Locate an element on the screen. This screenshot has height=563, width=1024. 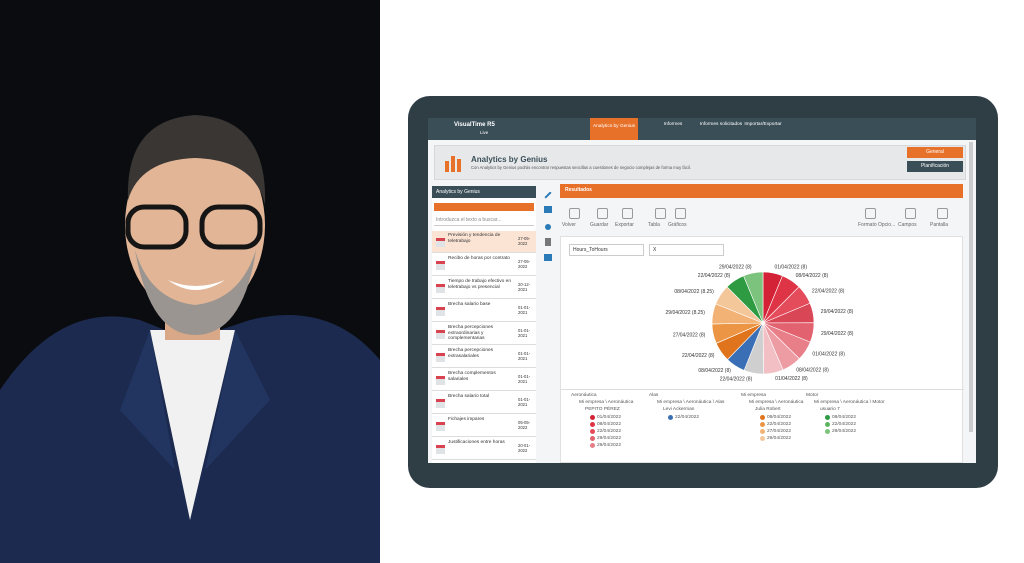
report-title: Brecha complementos salariales is located at coordinates (472, 376).